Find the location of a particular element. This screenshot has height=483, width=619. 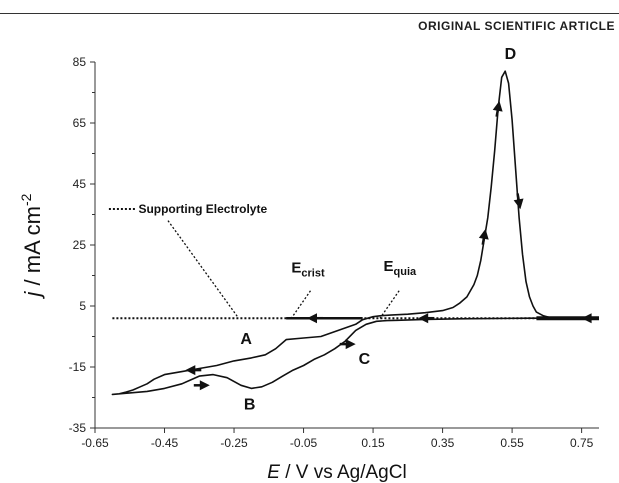

peak-label: B is located at coordinates (250, 405).